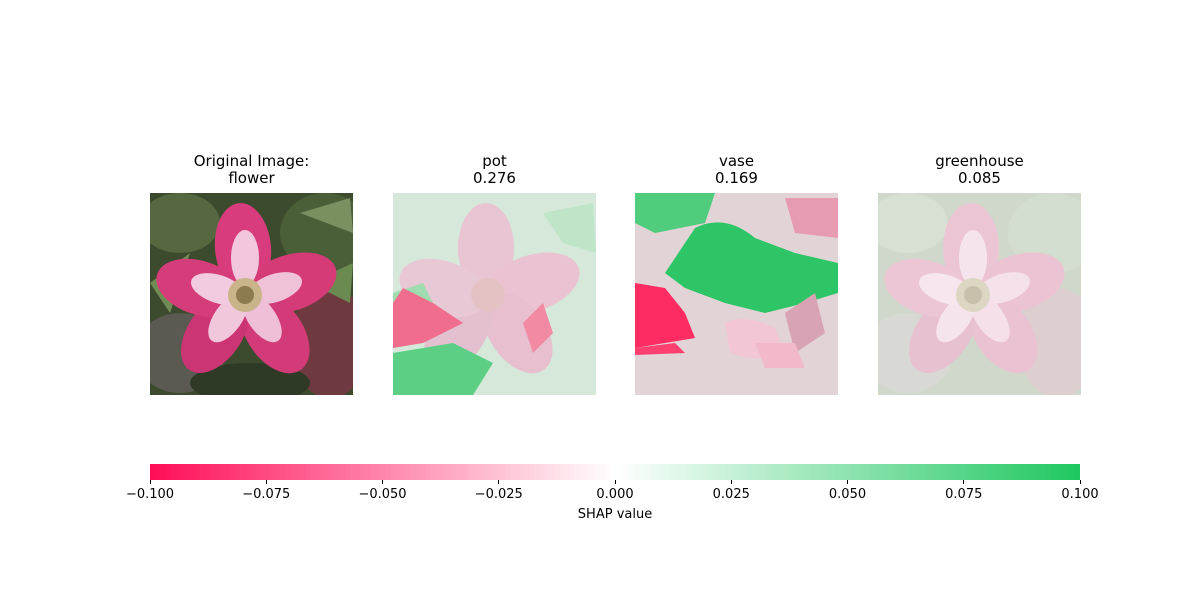 Image resolution: width=1200 pixels, height=600 pixels. Describe the element at coordinates (251, 169) in the screenshot. I see `panel-title-original: Original Image: flower` at that location.